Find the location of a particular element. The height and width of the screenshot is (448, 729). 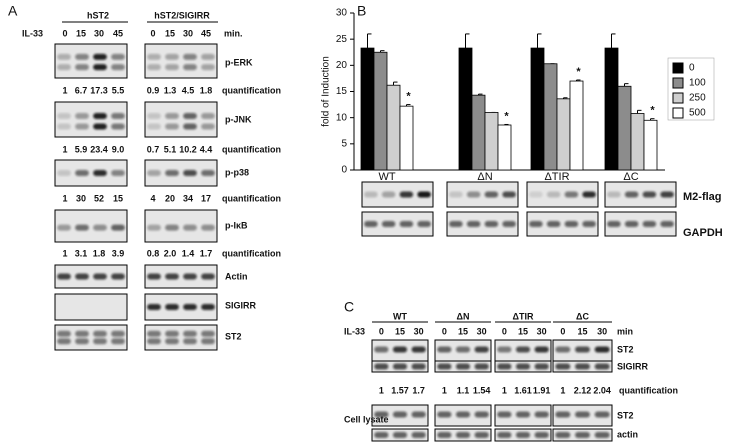

quantification-value: 17 is located at coordinates (206, 198).